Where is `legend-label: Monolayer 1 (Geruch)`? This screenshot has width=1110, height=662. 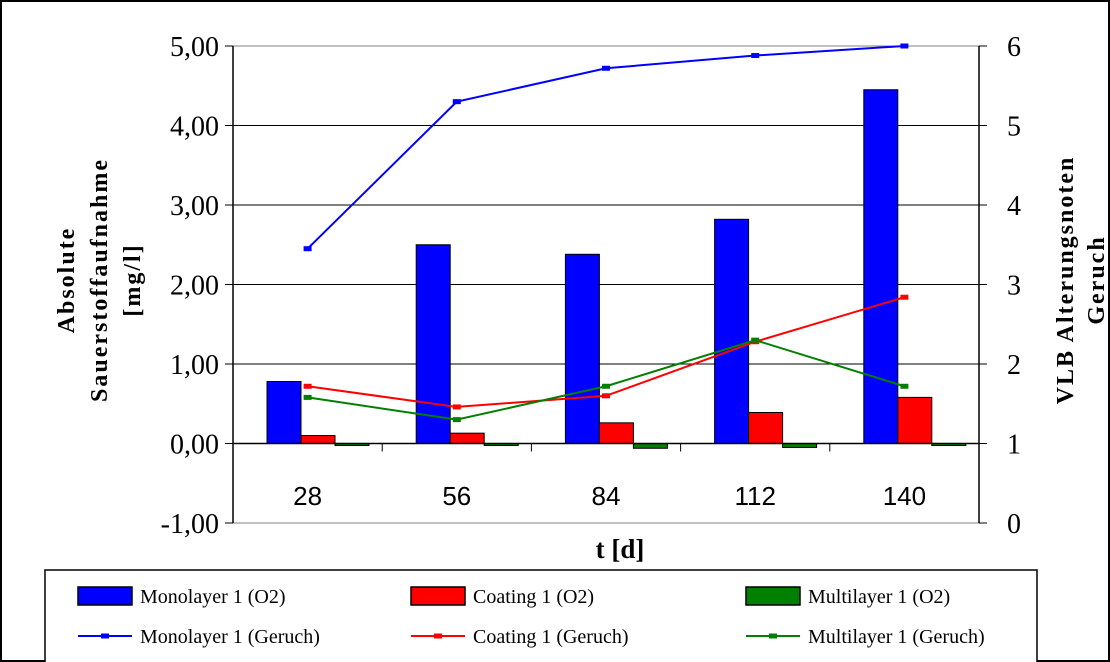
legend-label: Monolayer 1 (Geruch) is located at coordinates (230, 637).